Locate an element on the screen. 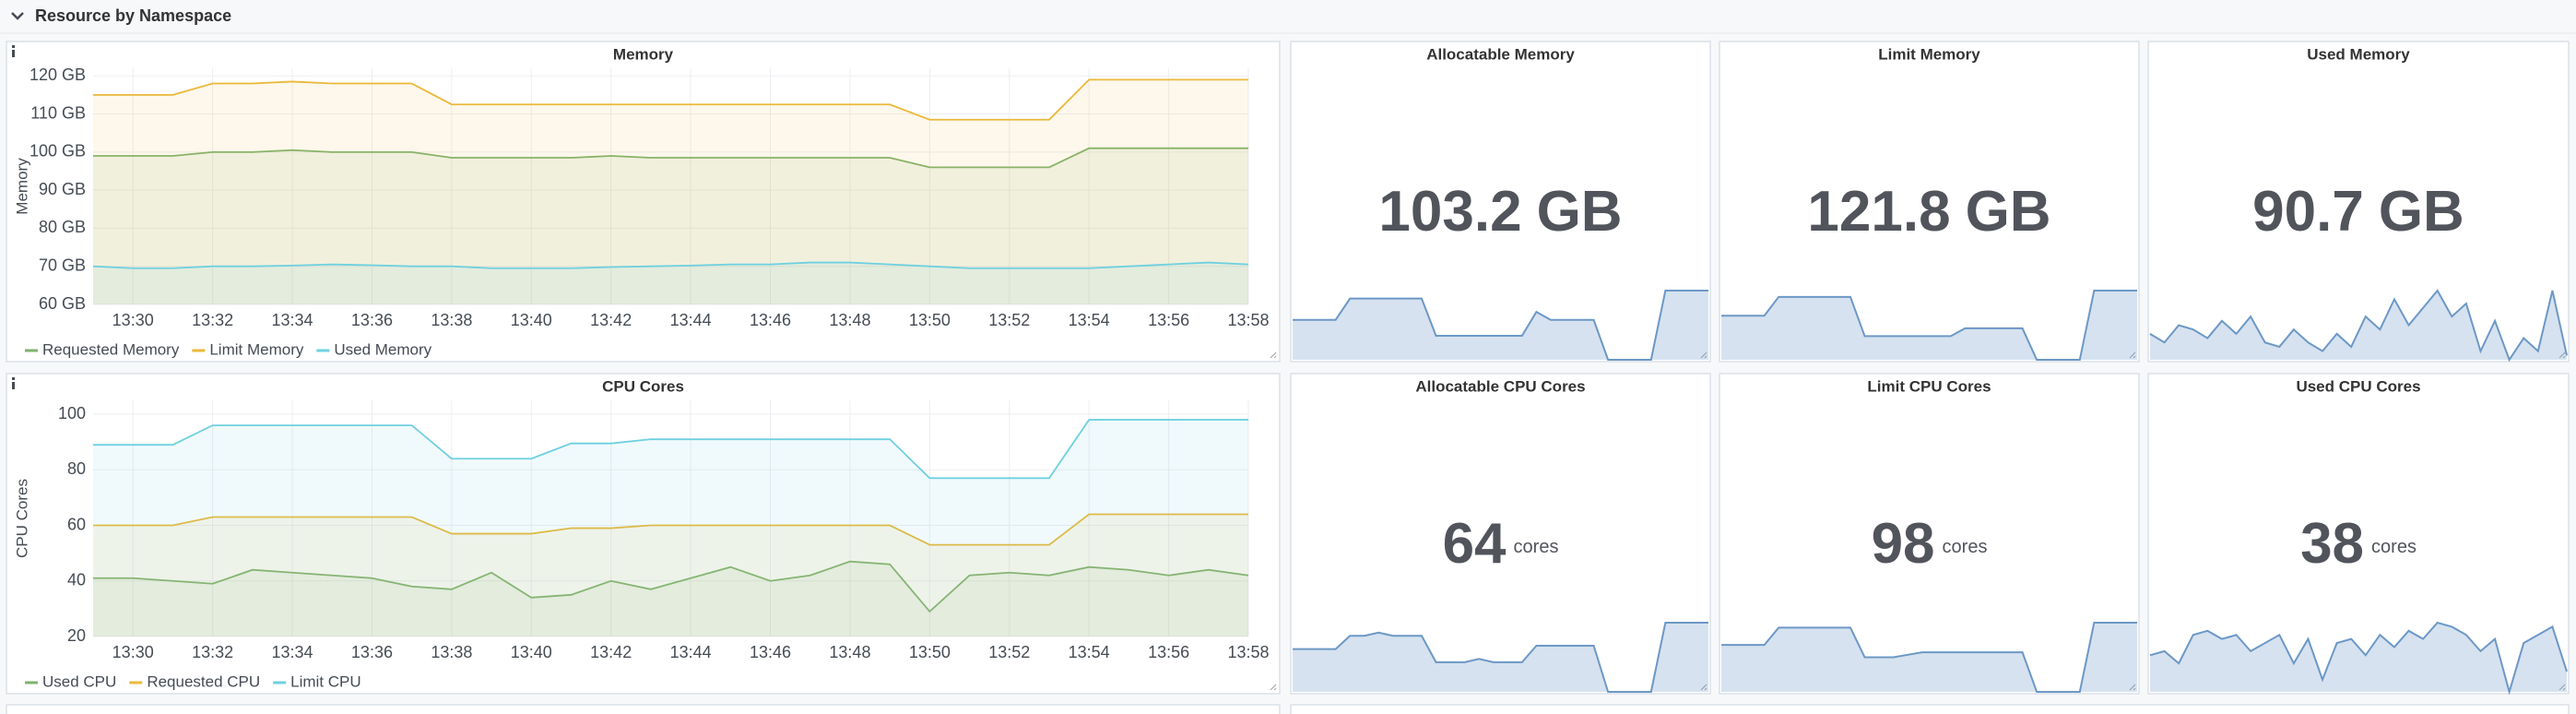 The height and width of the screenshot is (714, 2576). stat-unit: GB is located at coordinates (2421, 212).